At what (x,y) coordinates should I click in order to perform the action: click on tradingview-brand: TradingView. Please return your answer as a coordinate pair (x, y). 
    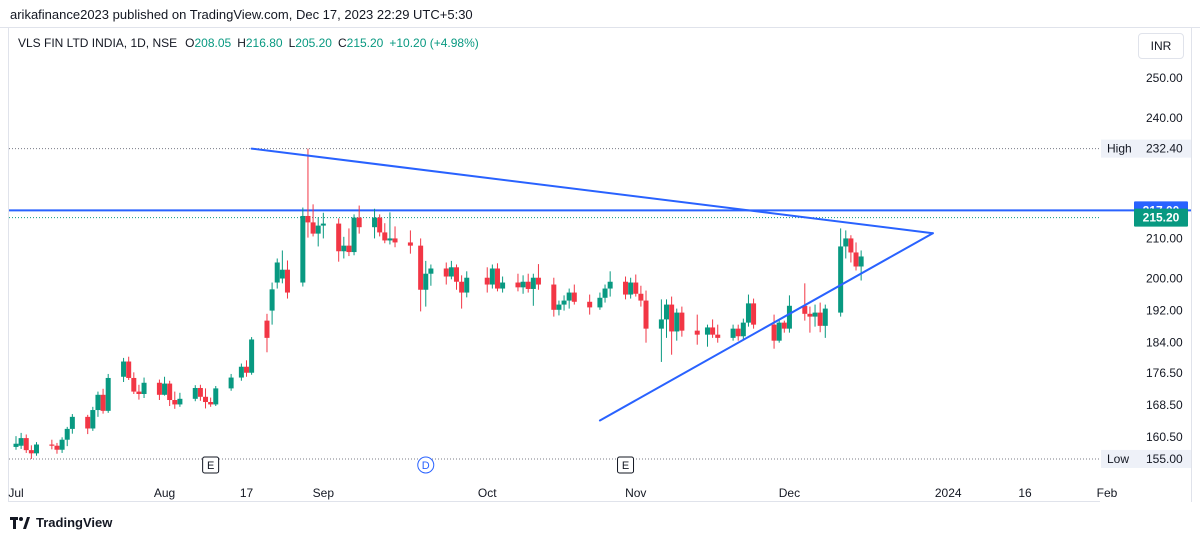
    Looking at the image, I should click on (61, 522).